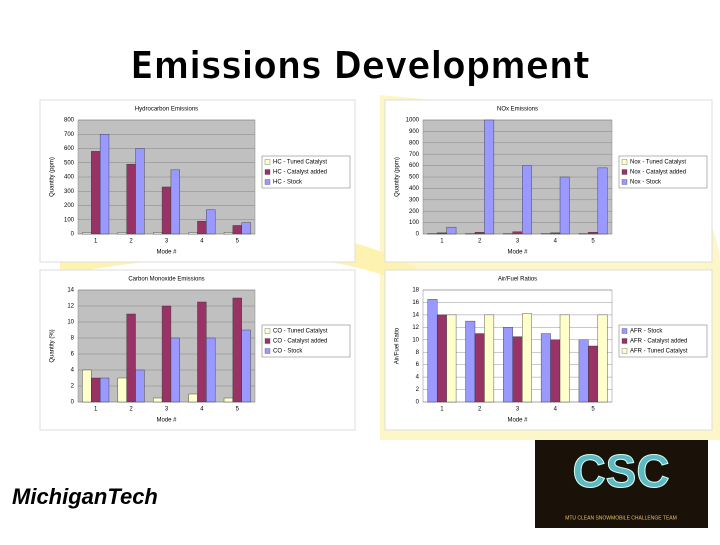 This screenshot has height=545, width=720. What do you see at coordinates (166, 110) in the screenshot?
I see `chart-title: Hydrocarbon Emissions` at bounding box center [166, 110].